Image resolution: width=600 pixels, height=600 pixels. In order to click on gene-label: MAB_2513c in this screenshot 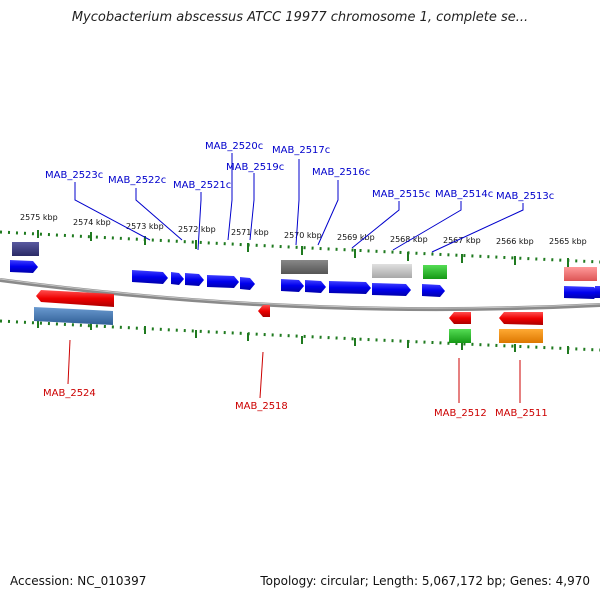, I will do `click(525, 196)`.